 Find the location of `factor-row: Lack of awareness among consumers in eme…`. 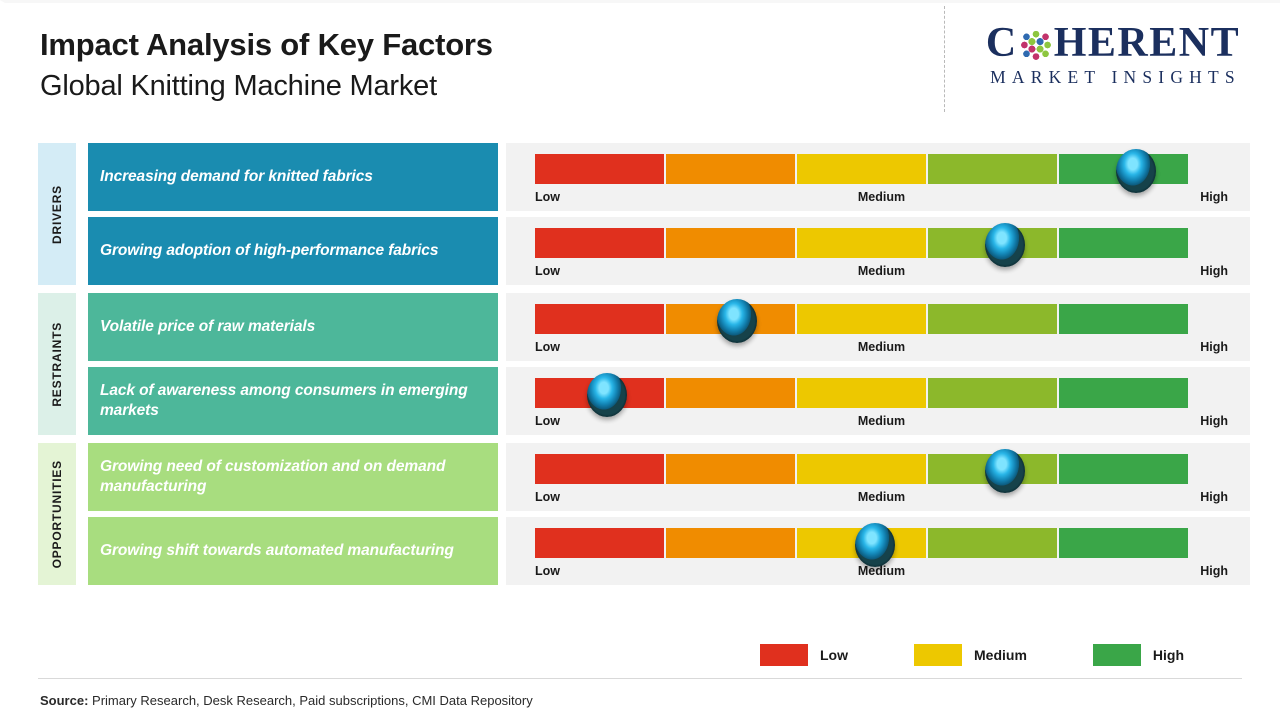

factor-row: Lack of awareness among consumers in eme… is located at coordinates (669, 401).